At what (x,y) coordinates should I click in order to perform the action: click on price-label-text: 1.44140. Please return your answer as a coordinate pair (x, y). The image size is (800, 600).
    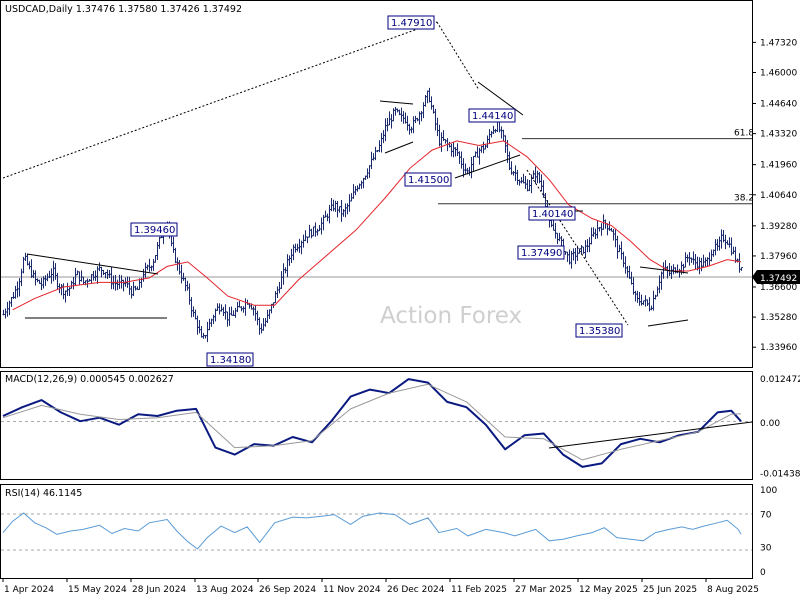
    Looking at the image, I should click on (492, 116).